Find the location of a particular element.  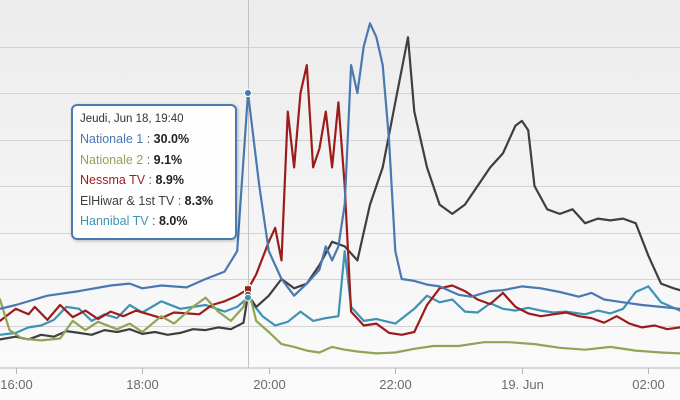

tooltip-series-value: 30.0% is located at coordinates (171, 139).